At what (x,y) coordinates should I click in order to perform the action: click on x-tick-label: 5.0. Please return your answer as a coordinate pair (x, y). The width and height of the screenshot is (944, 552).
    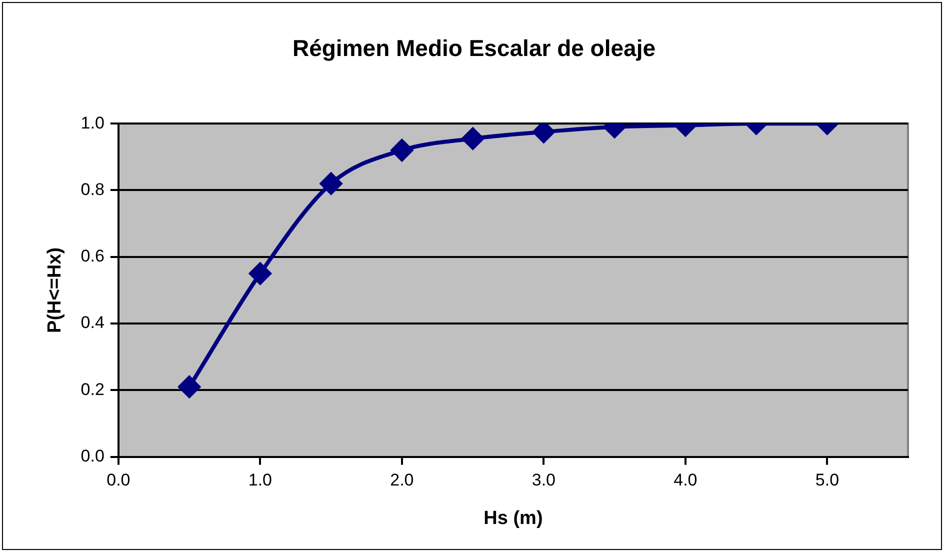
    Looking at the image, I should click on (827, 480).